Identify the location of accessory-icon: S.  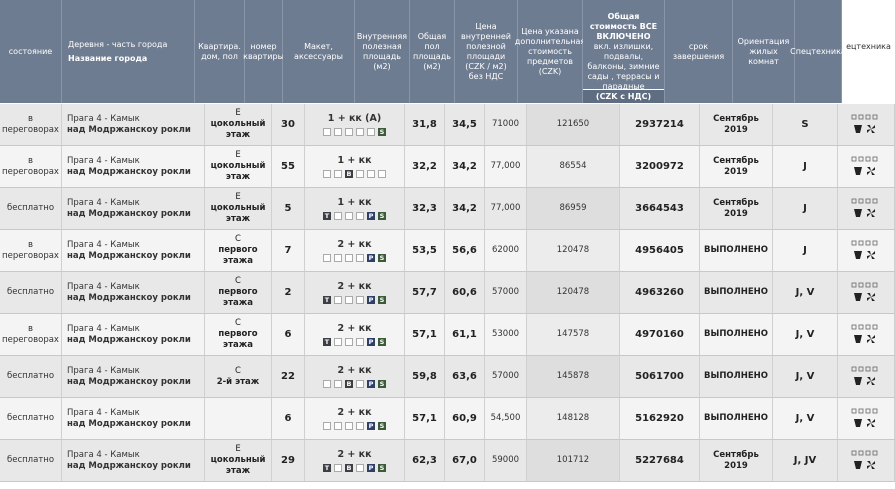
(382, 216).